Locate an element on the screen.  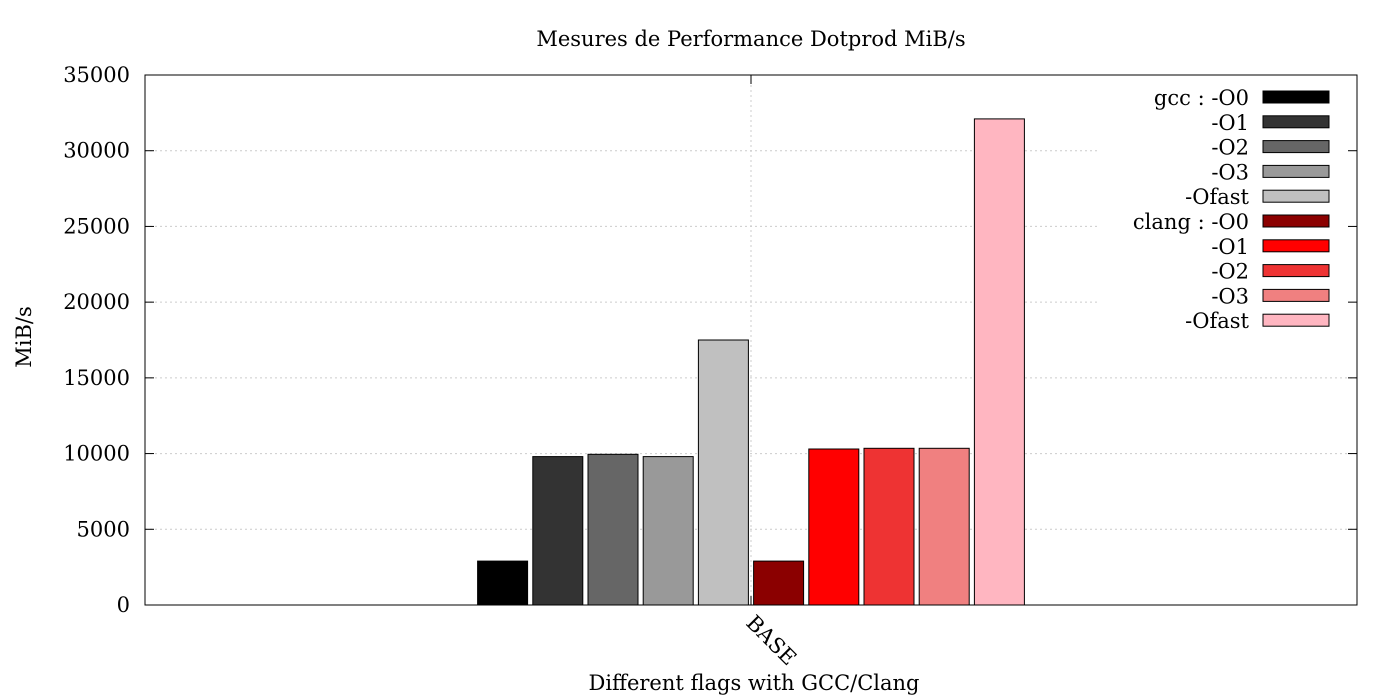
y-tick-label: 5000 is located at coordinates (103, 529).